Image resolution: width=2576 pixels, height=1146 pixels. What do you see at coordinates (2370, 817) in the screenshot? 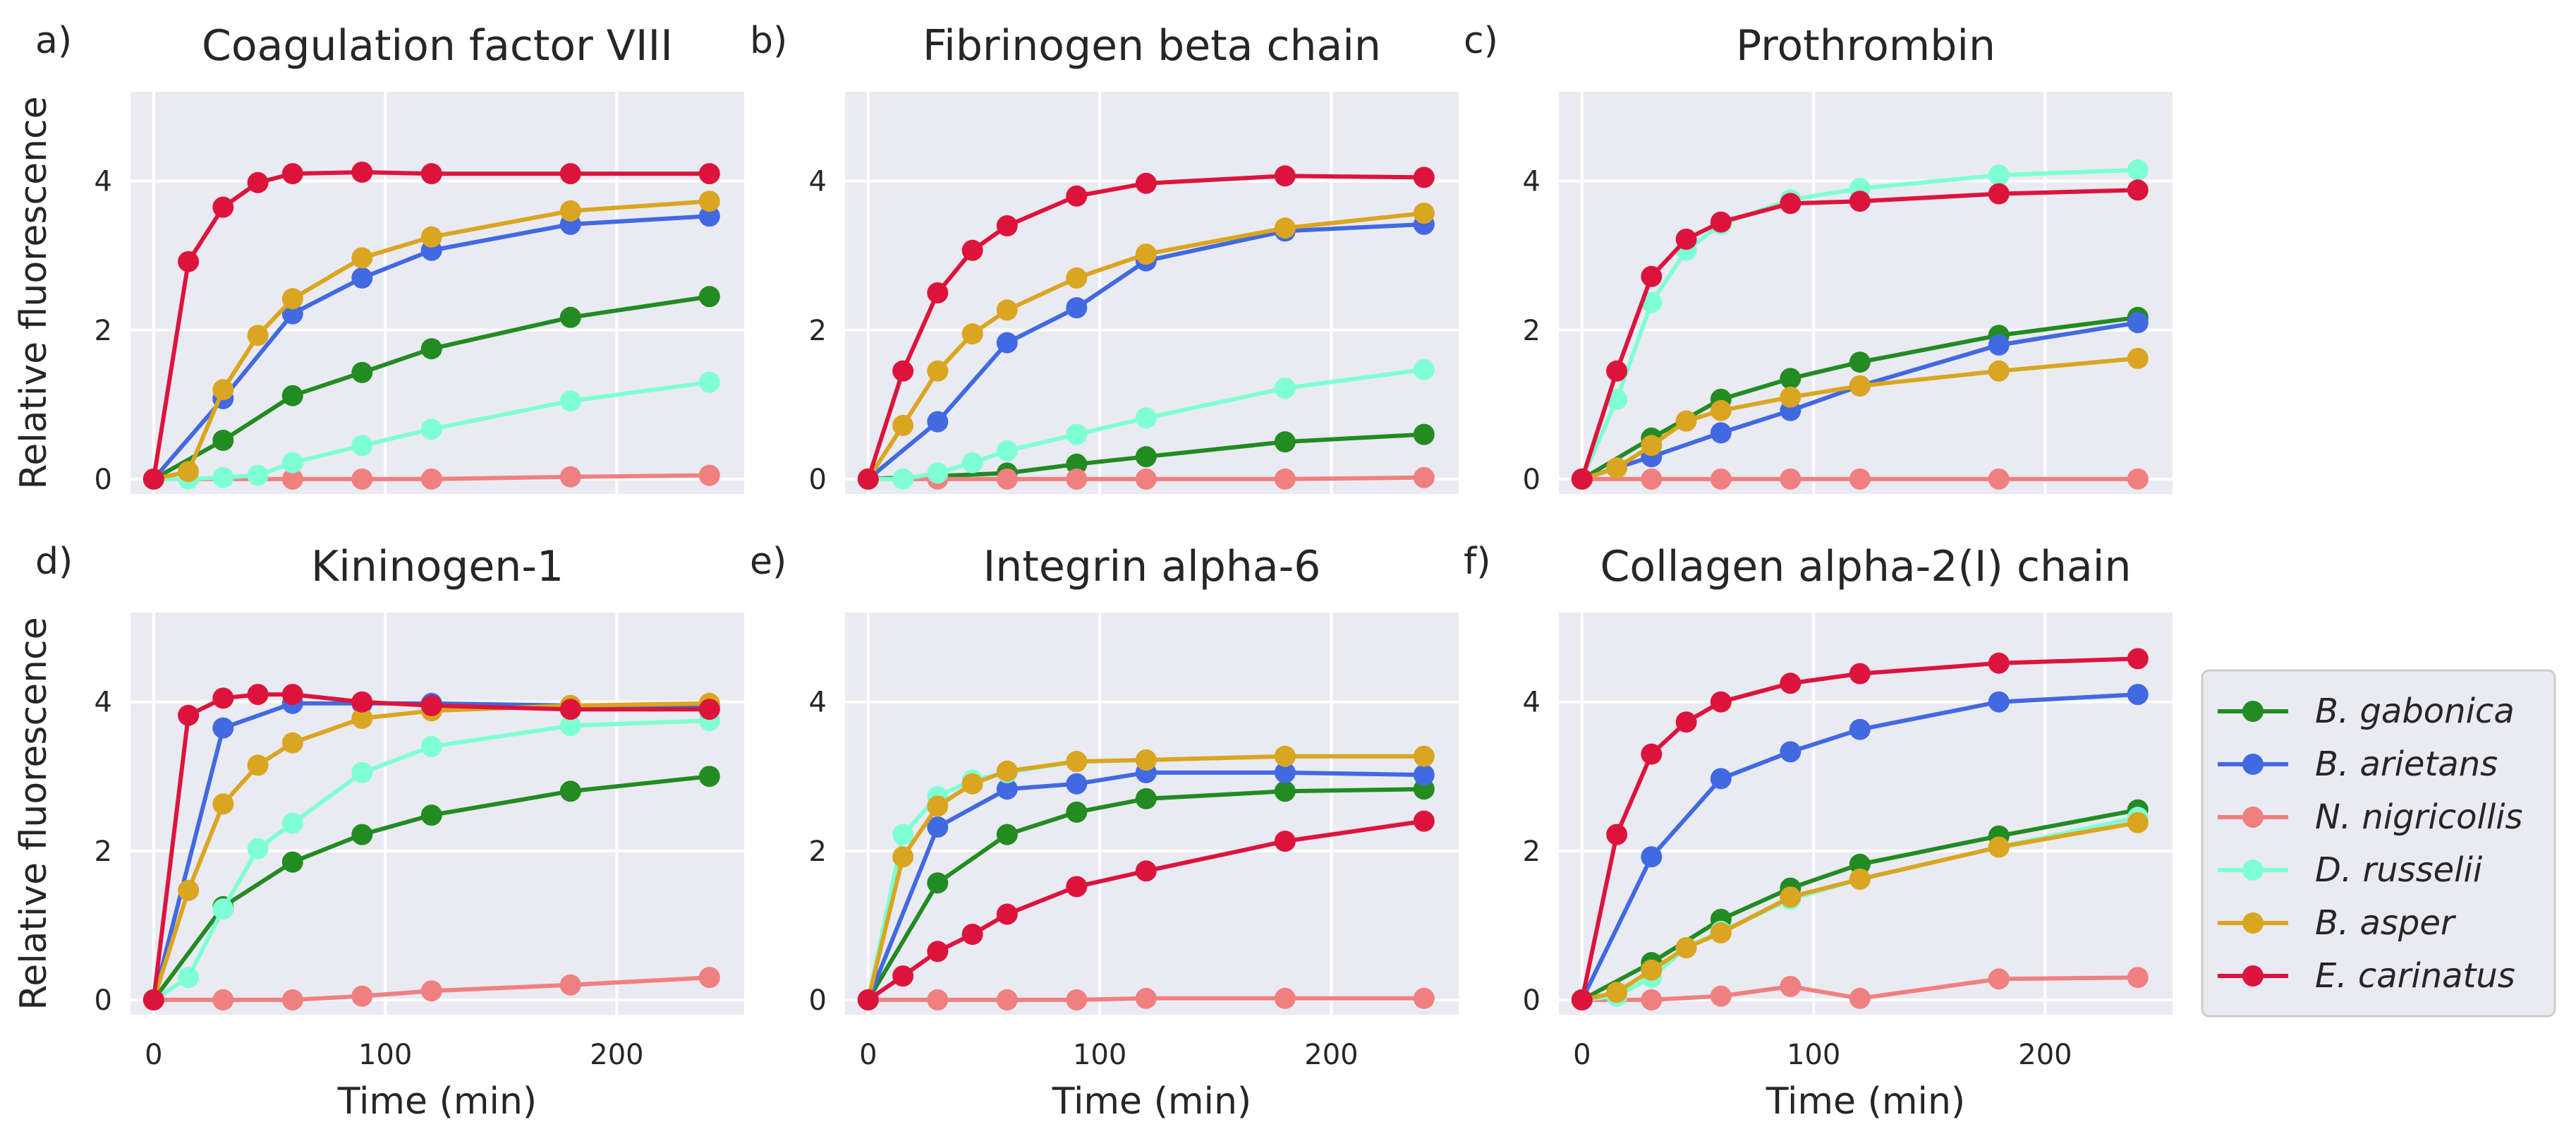
I see `legend-item-nigricollis: N. nigricollis` at bounding box center [2370, 817].